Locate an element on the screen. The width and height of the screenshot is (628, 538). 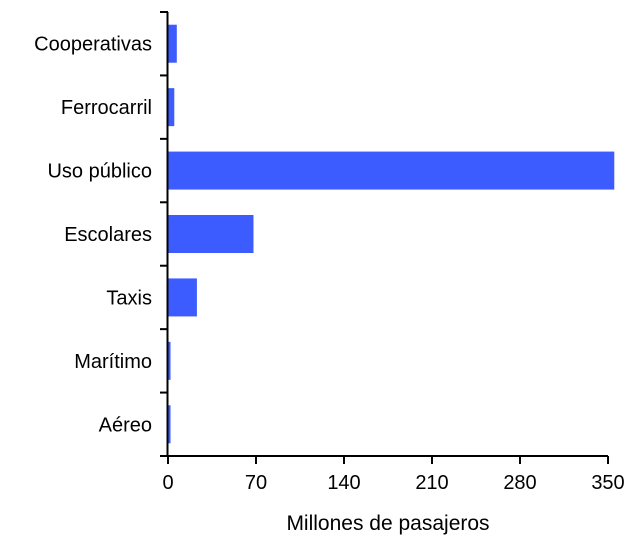
x-tick-label-0: 0 is located at coordinates (167, 483).